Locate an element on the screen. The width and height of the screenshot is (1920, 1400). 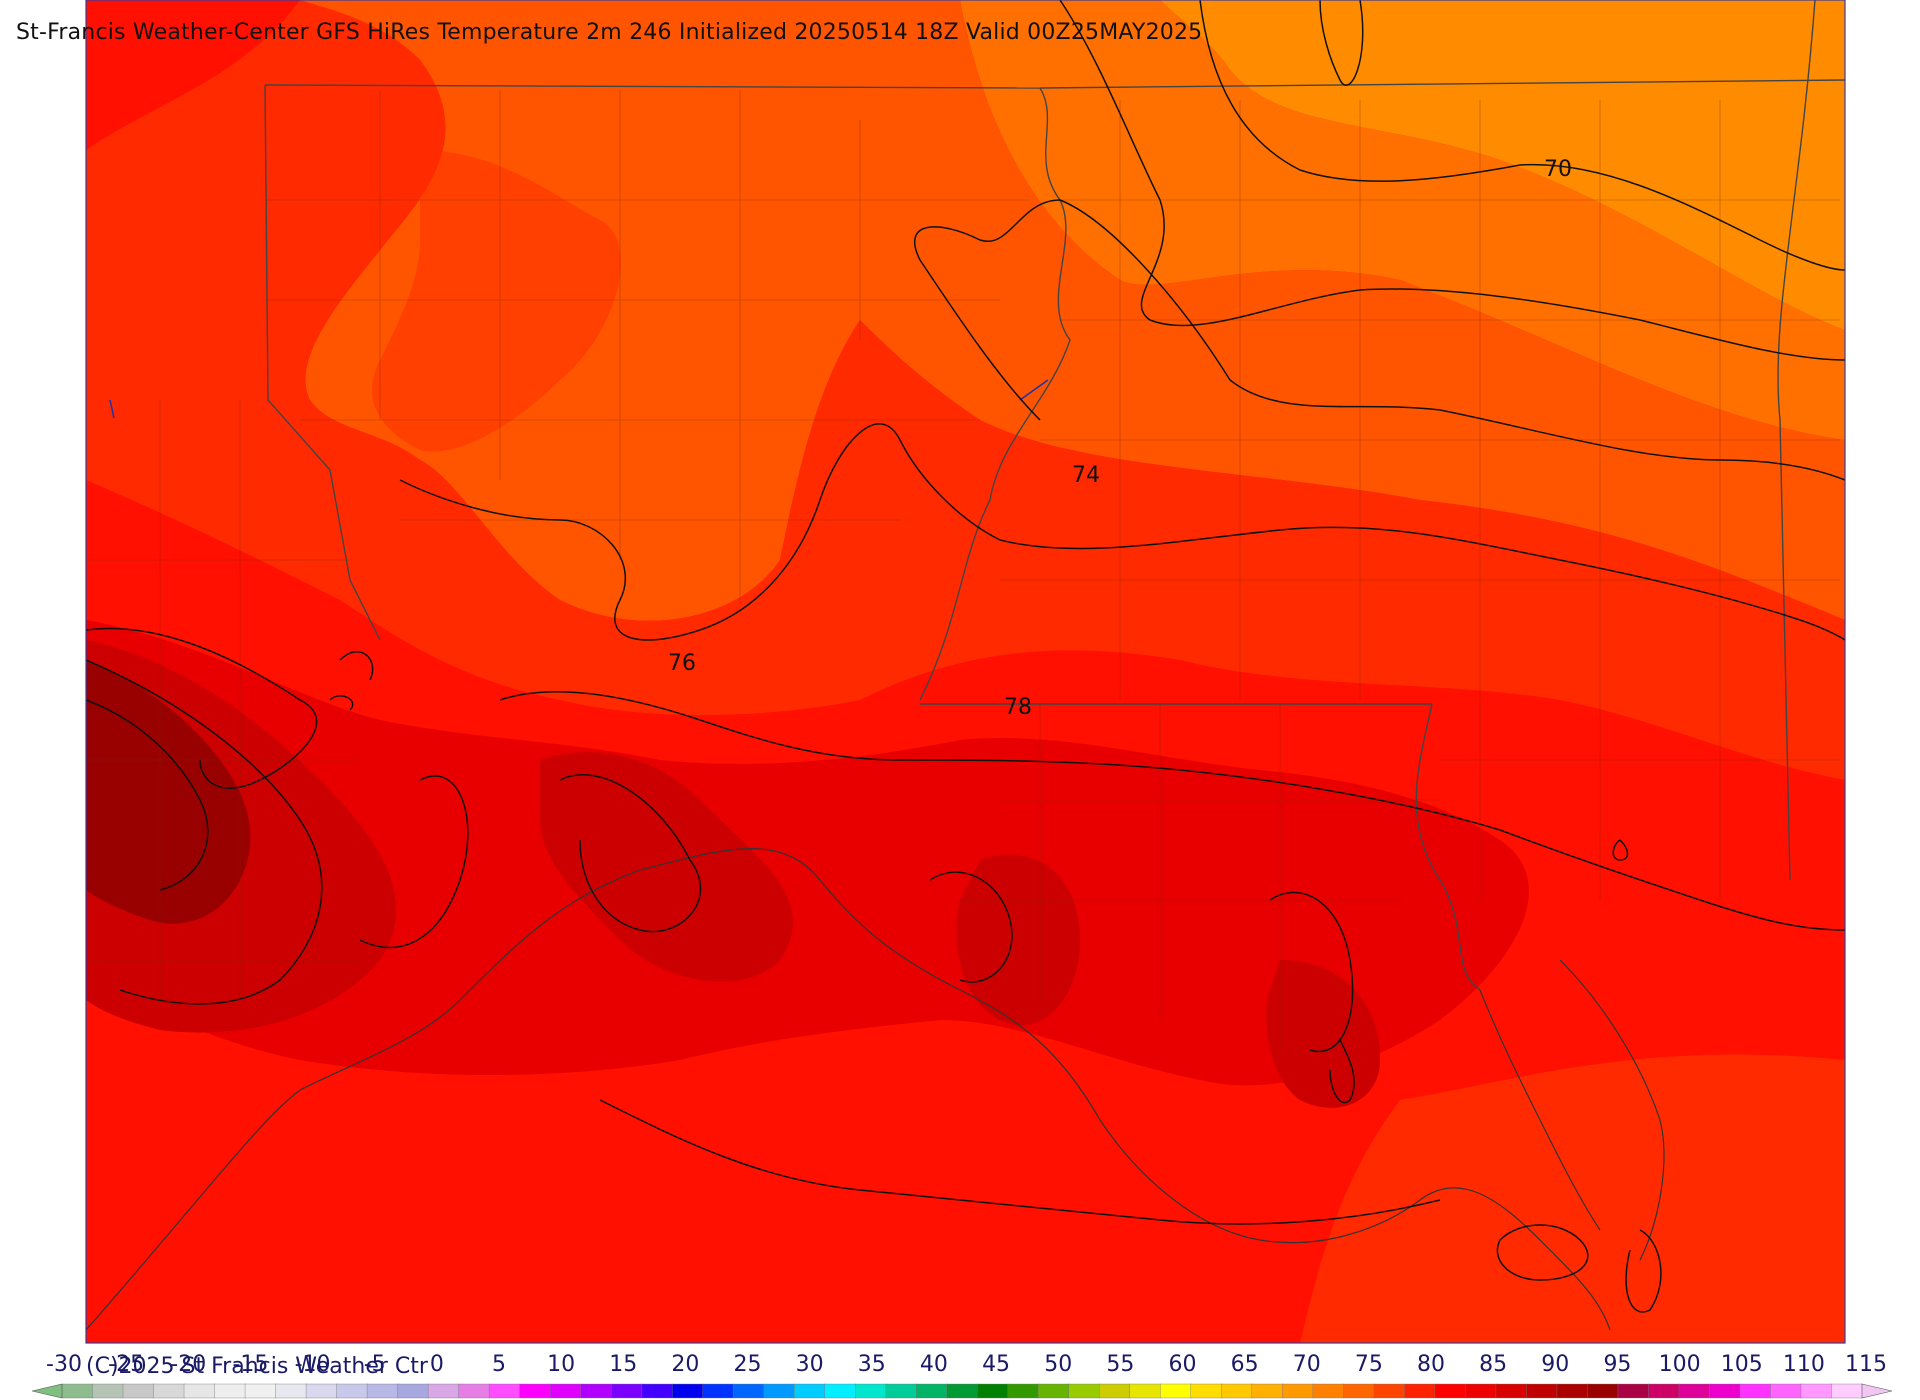
contour-label-76: 76 is located at coordinates (682, 663).